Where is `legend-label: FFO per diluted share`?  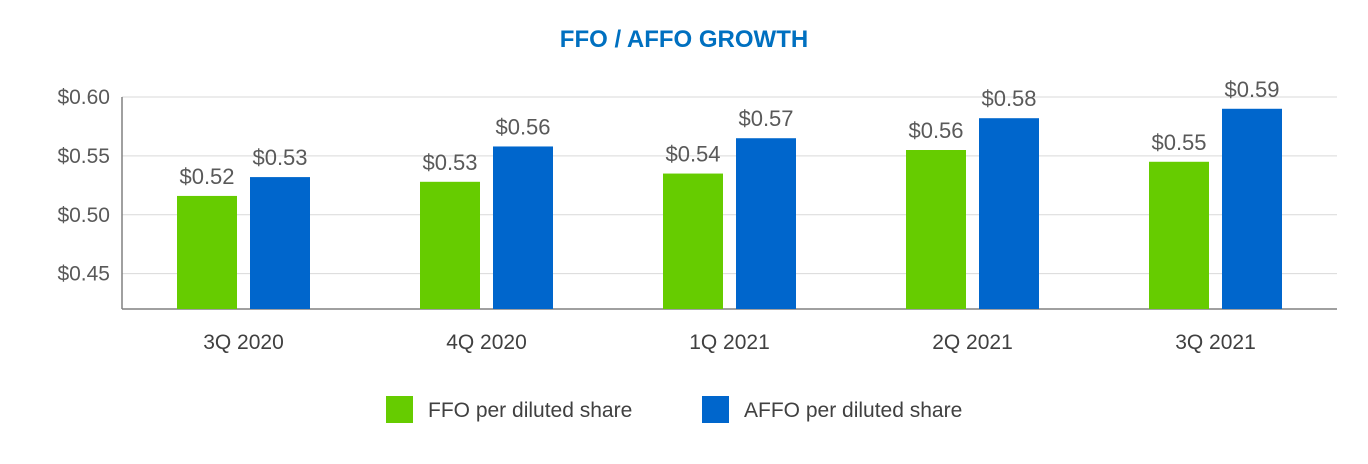
legend-label: FFO per diluted share is located at coordinates (530, 410).